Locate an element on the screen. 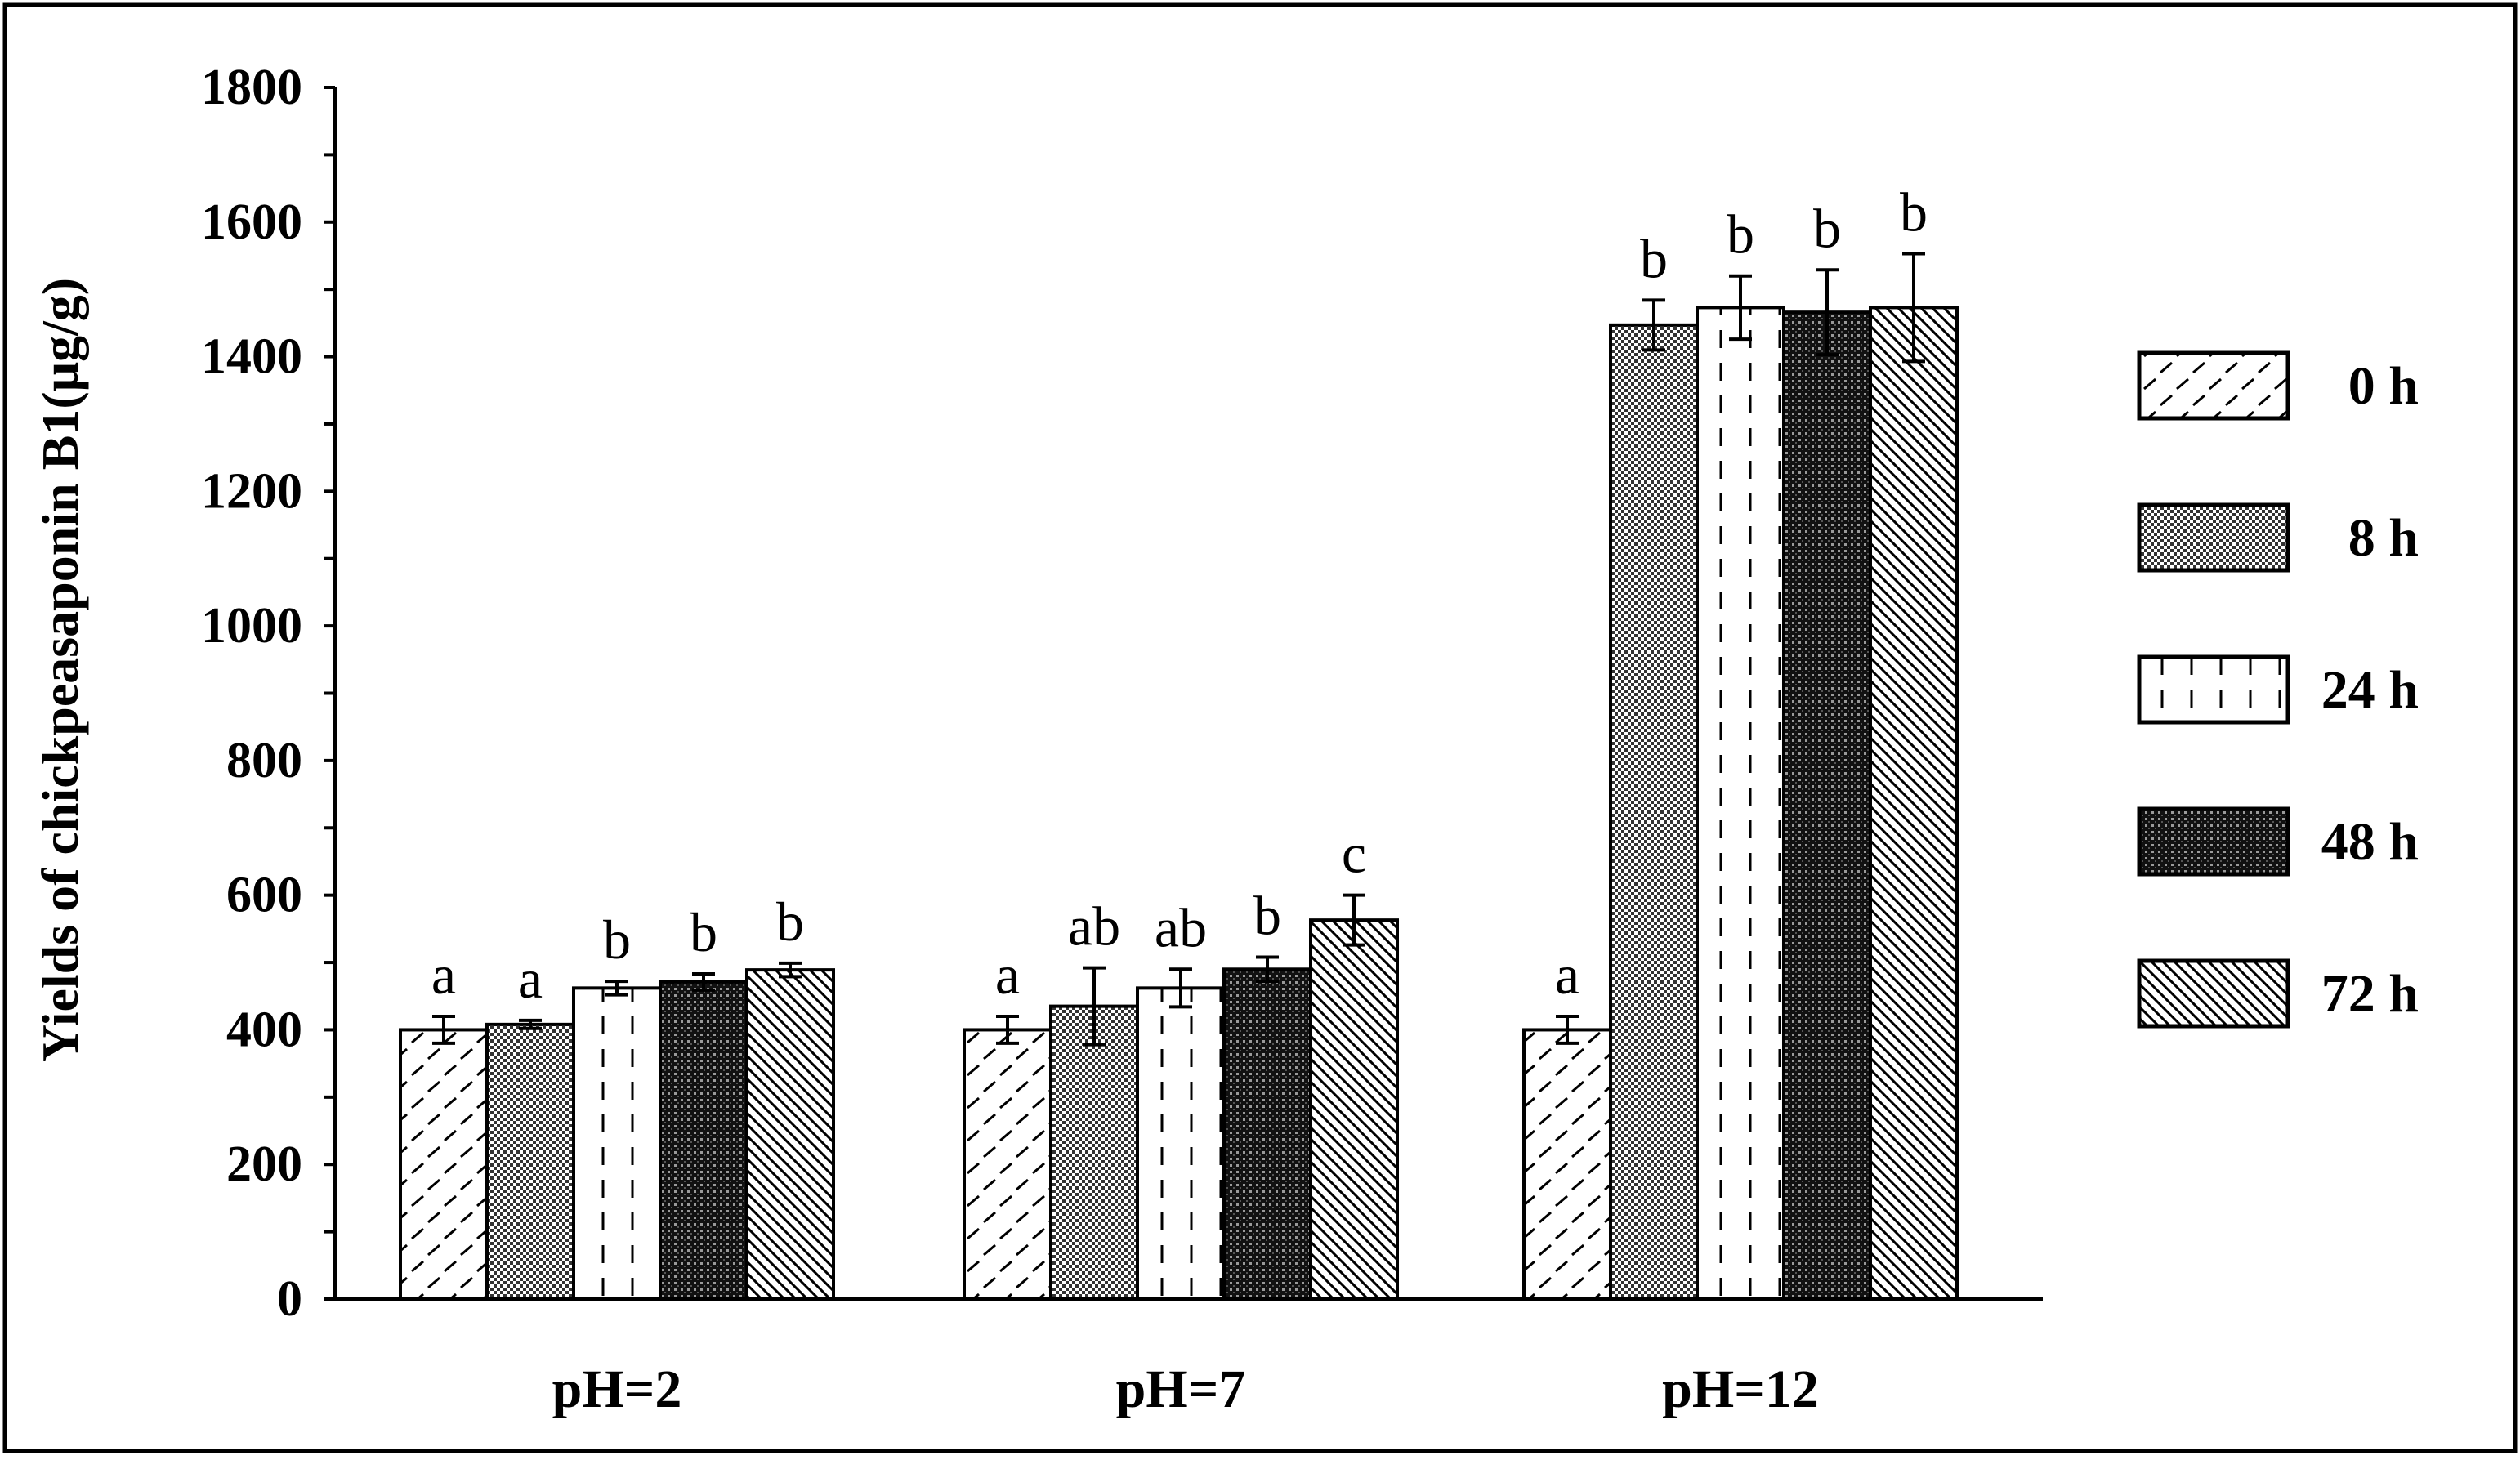 This screenshot has height=1460, width=2520. legend: 0 h 8 h 24 h 48 h 72 h is located at coordinates (2278, 689).